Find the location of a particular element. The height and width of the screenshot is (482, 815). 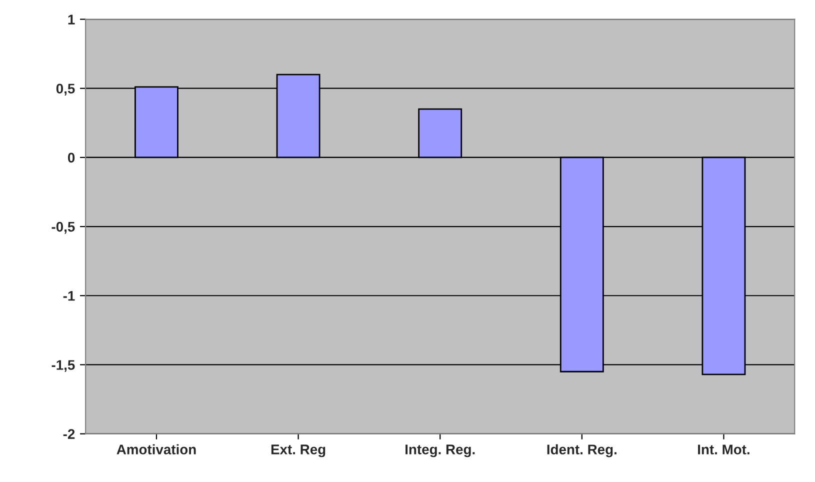

x-tick-label: Ext. Reg is located at coordinates (298, 451).